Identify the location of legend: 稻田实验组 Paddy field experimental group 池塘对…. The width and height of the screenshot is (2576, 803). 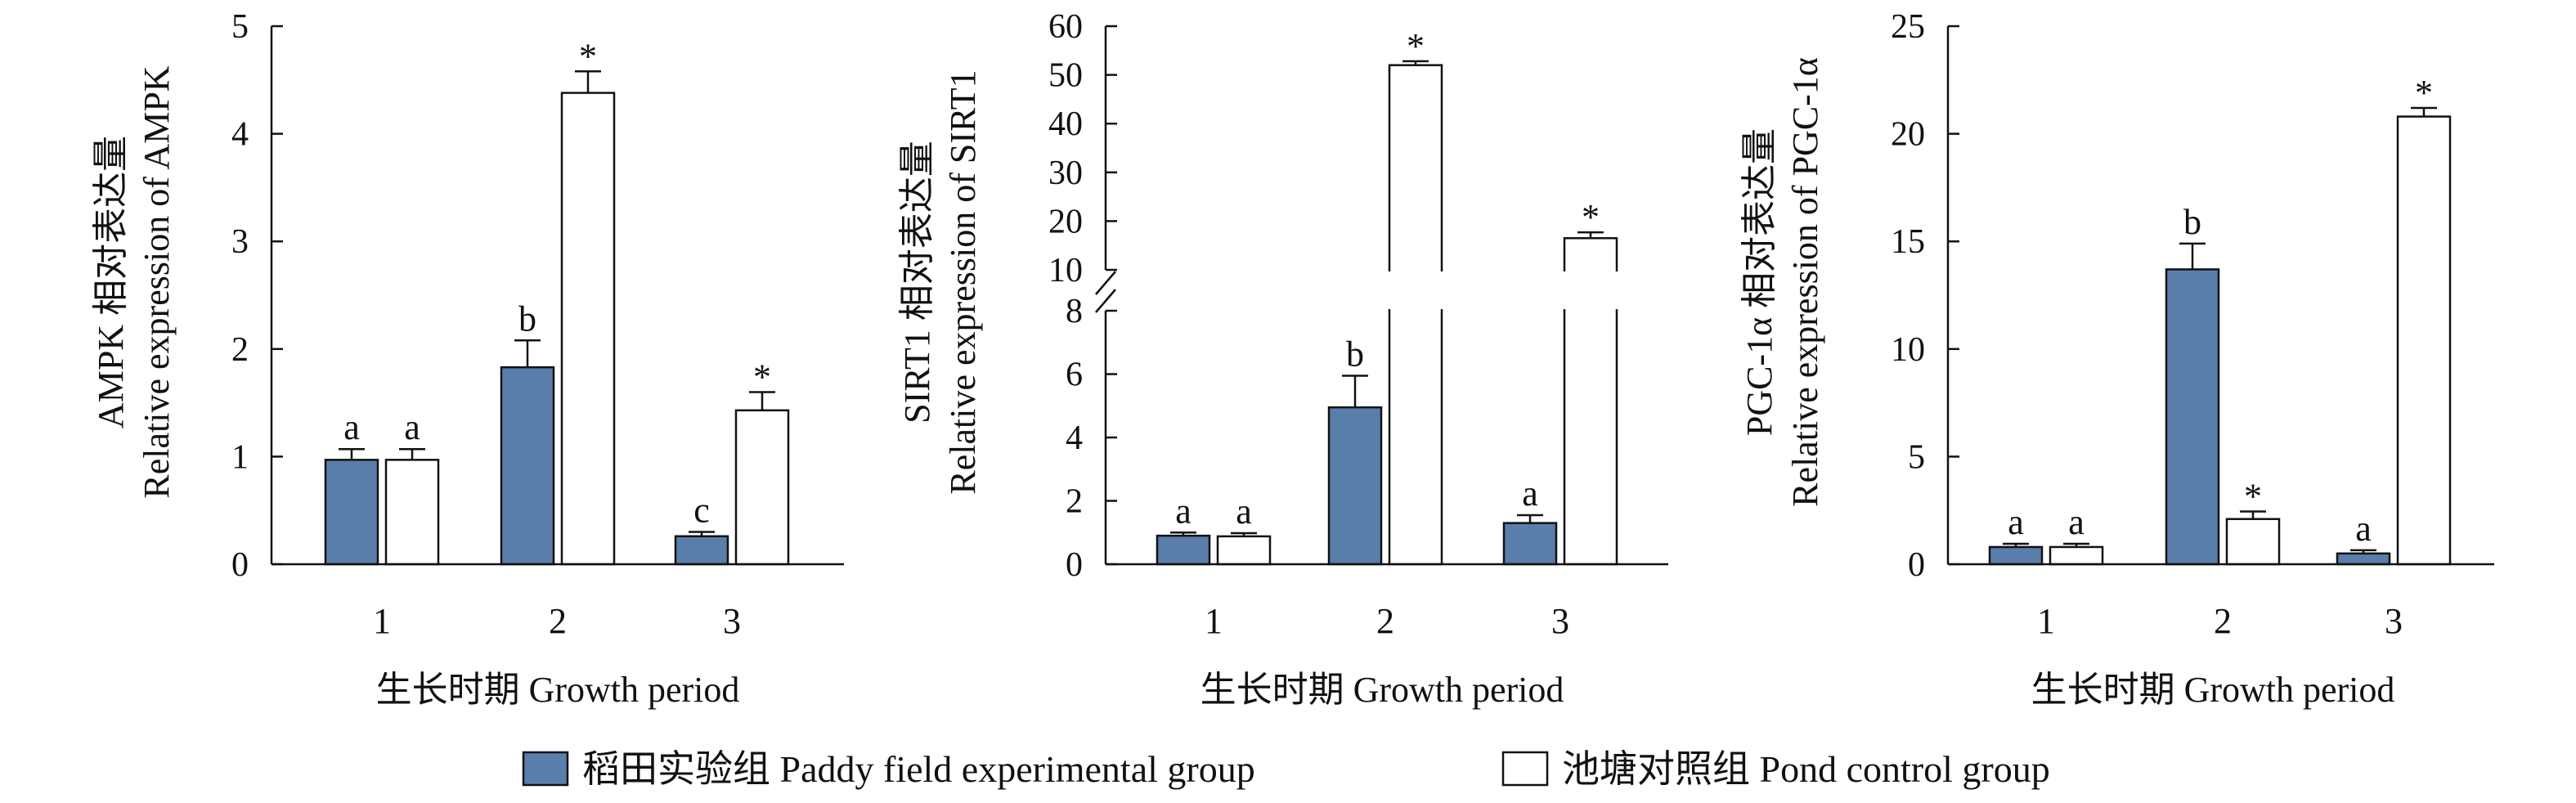
(1286, 769).